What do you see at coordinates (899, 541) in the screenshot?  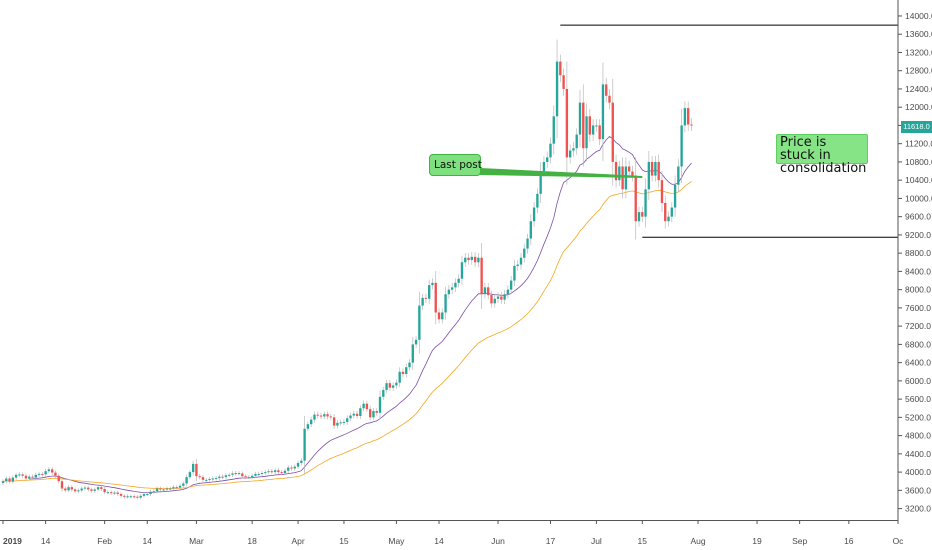 I see `time-tick-label: Oc` at bounding box center [899, 541].